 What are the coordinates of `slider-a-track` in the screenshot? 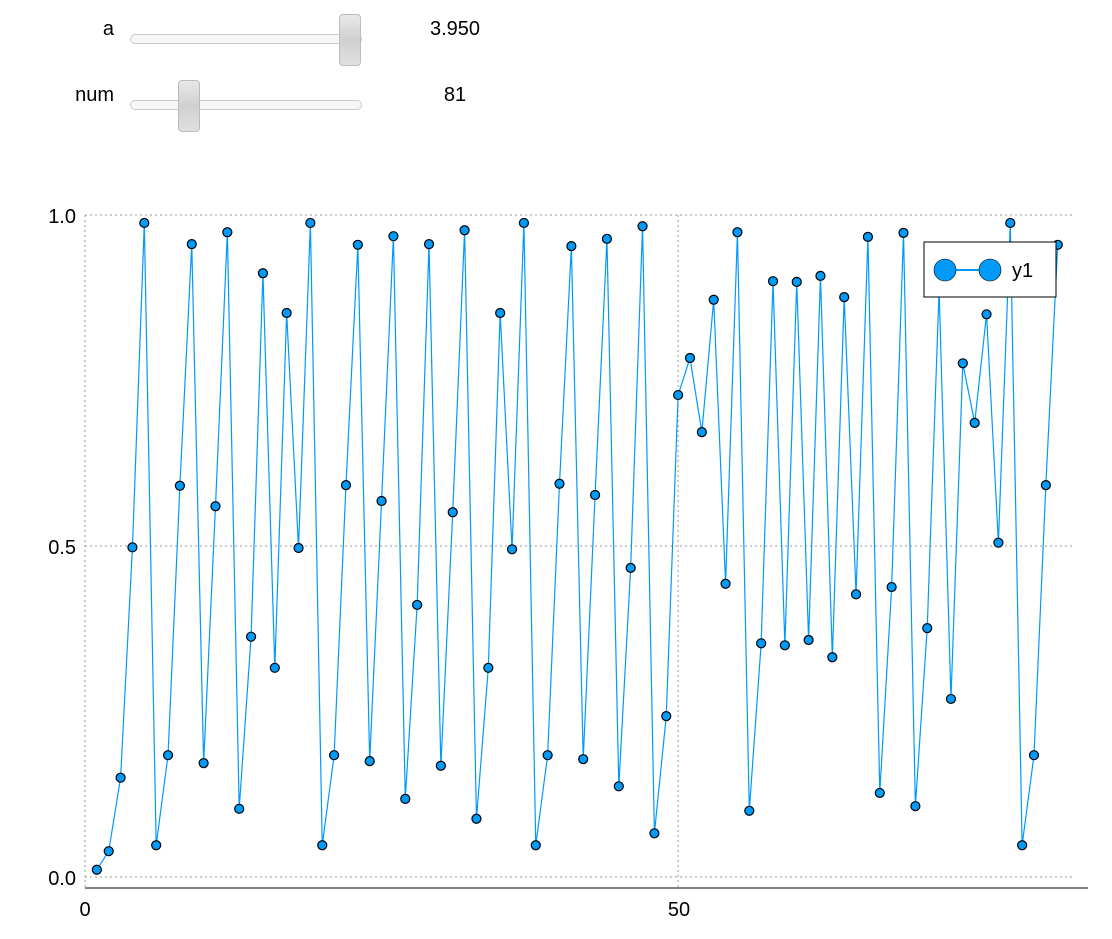 It's located at (246, 39).